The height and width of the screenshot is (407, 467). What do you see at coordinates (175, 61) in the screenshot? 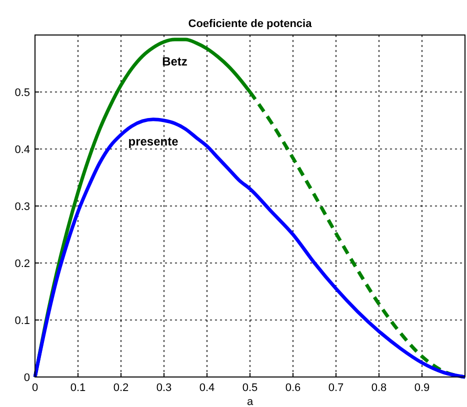
I see `series-label: Betz` at bounding box center [175, 61].